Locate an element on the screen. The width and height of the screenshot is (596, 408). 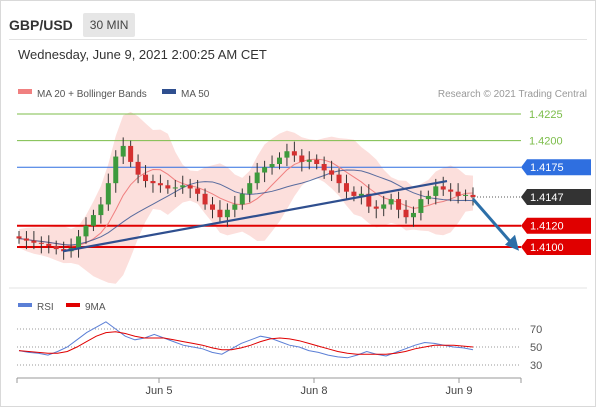
ma50-line is located at coordinates (246, 207).